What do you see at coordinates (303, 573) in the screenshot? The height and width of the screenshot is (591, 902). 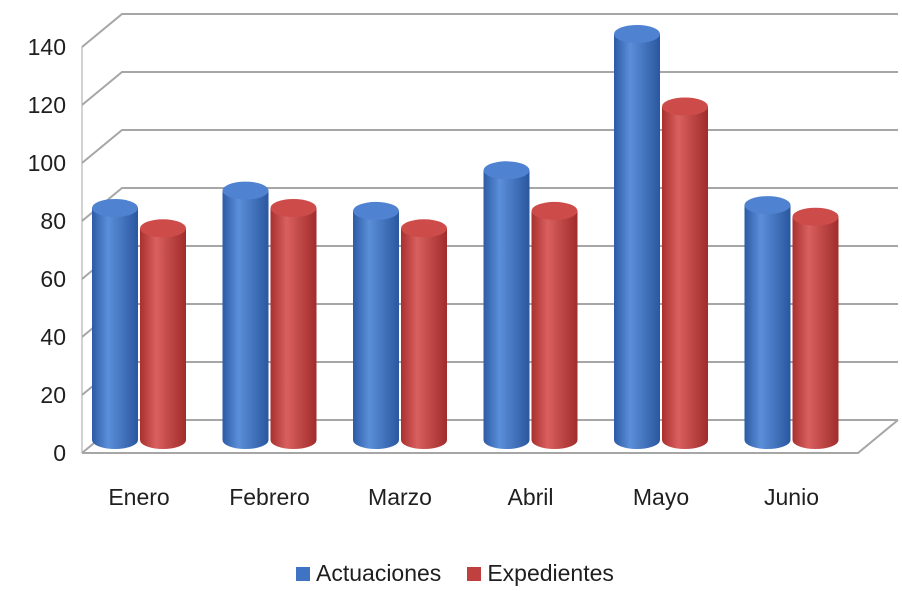 I see `legend-swatch-actuaciones` at bounding box center [303, 573].